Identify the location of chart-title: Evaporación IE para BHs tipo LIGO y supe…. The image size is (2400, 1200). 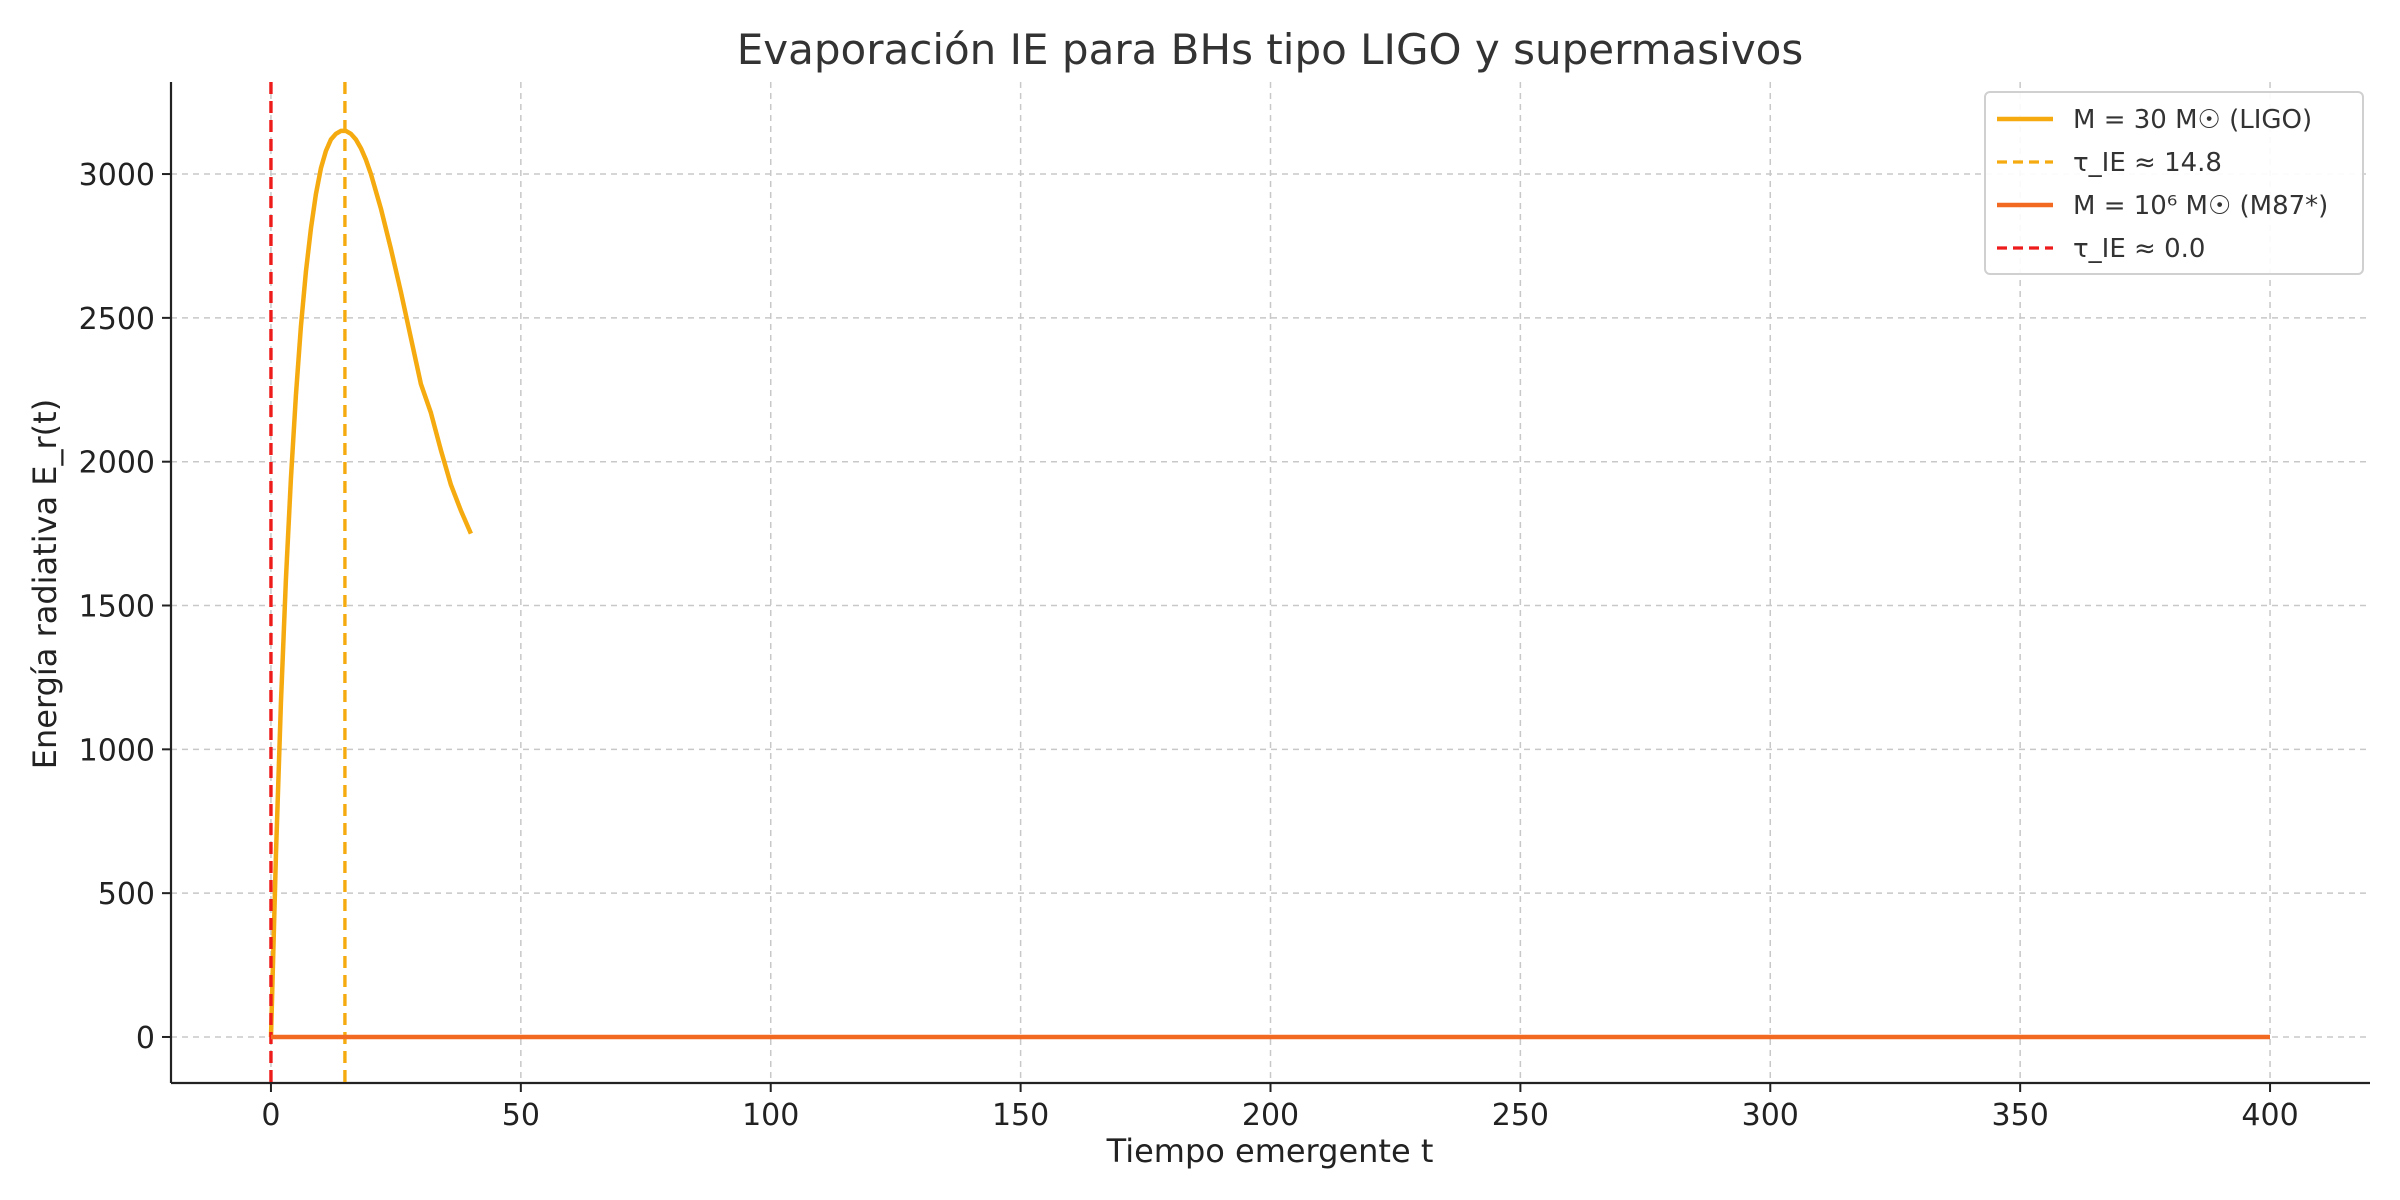
(1270, 49).